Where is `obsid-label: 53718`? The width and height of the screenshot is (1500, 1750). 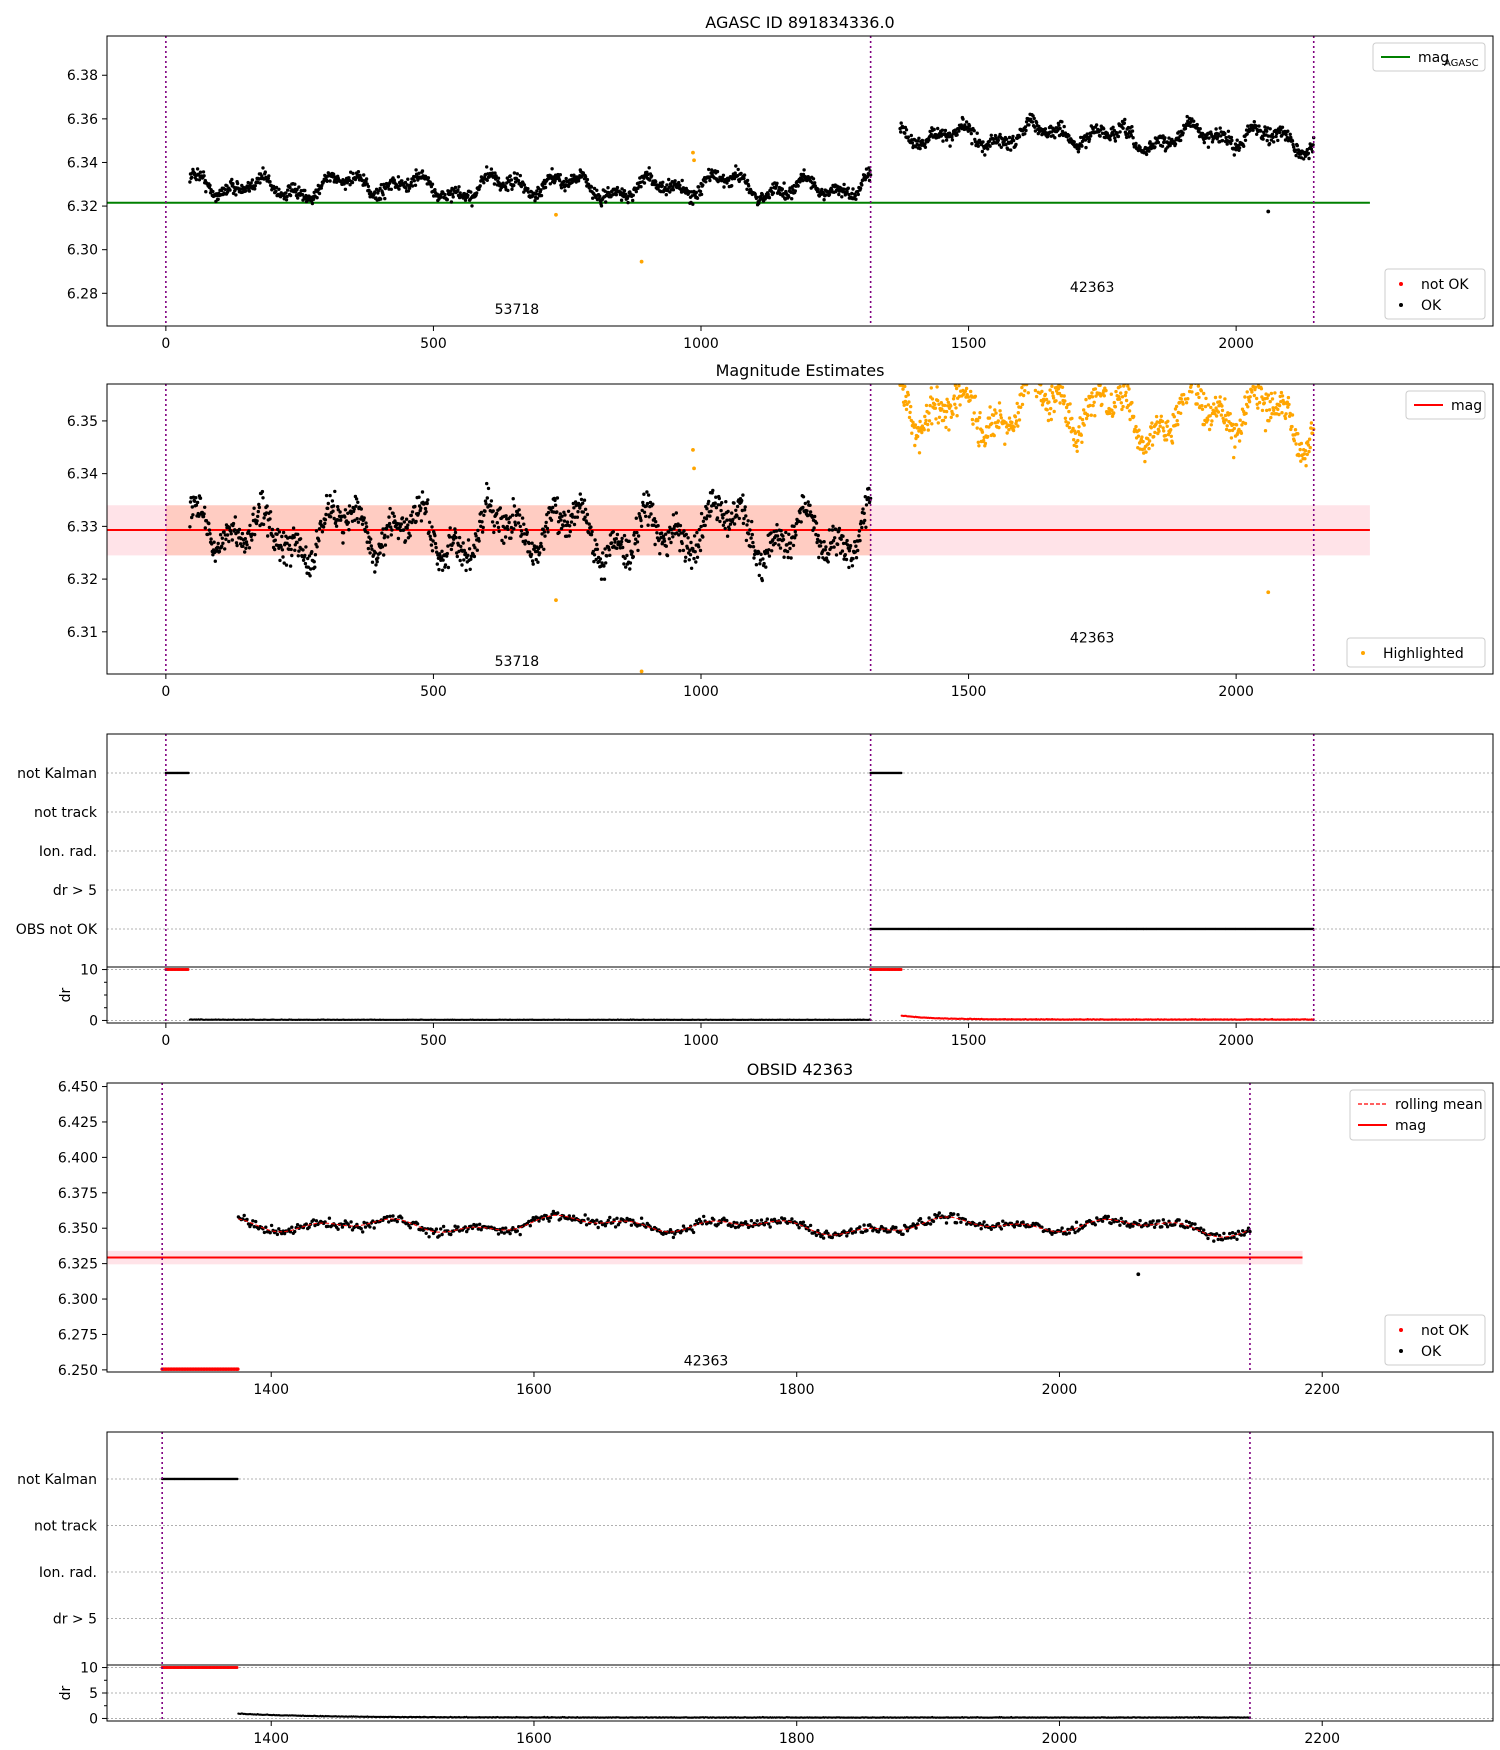
obsid-label: 53718 is located at coordinates (517, 662).